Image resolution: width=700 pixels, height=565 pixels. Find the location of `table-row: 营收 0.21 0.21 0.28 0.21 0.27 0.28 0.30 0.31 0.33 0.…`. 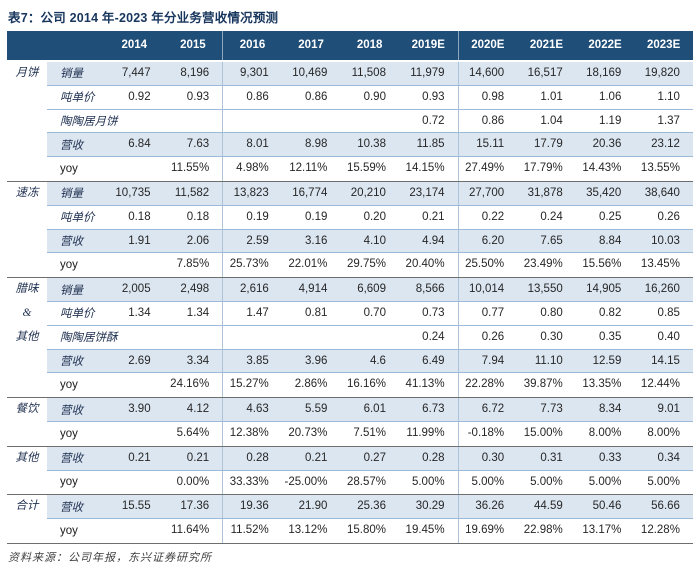

table-row: 营收 0.21 0.21 0.28 0.21 0.27 0.28 0.30 0.31 0.33 0.… is located at coordinates (370, 458).